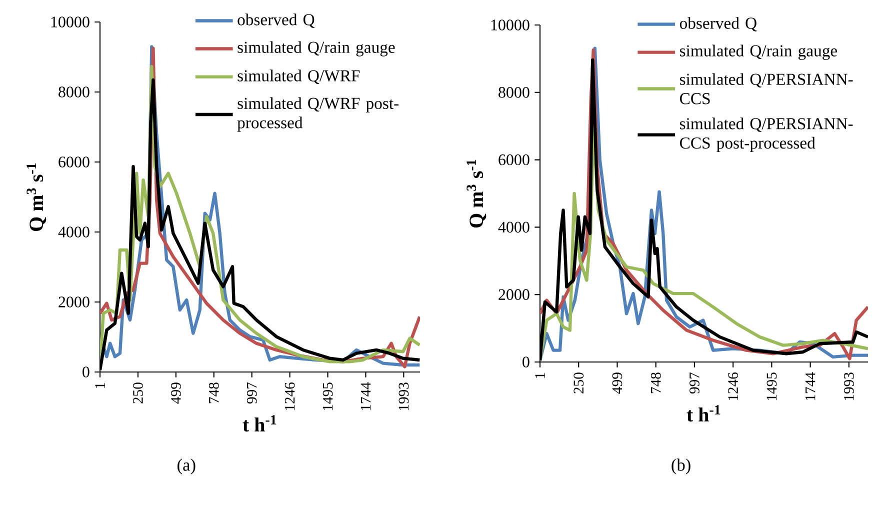 This screenshot has width=885, height=505. What do you see at coordinates (766, 135) in the screenshot?
I see `legend-label: simulated Q/PERSIANN-CCS post-processed` at bounding box center [766, 135].